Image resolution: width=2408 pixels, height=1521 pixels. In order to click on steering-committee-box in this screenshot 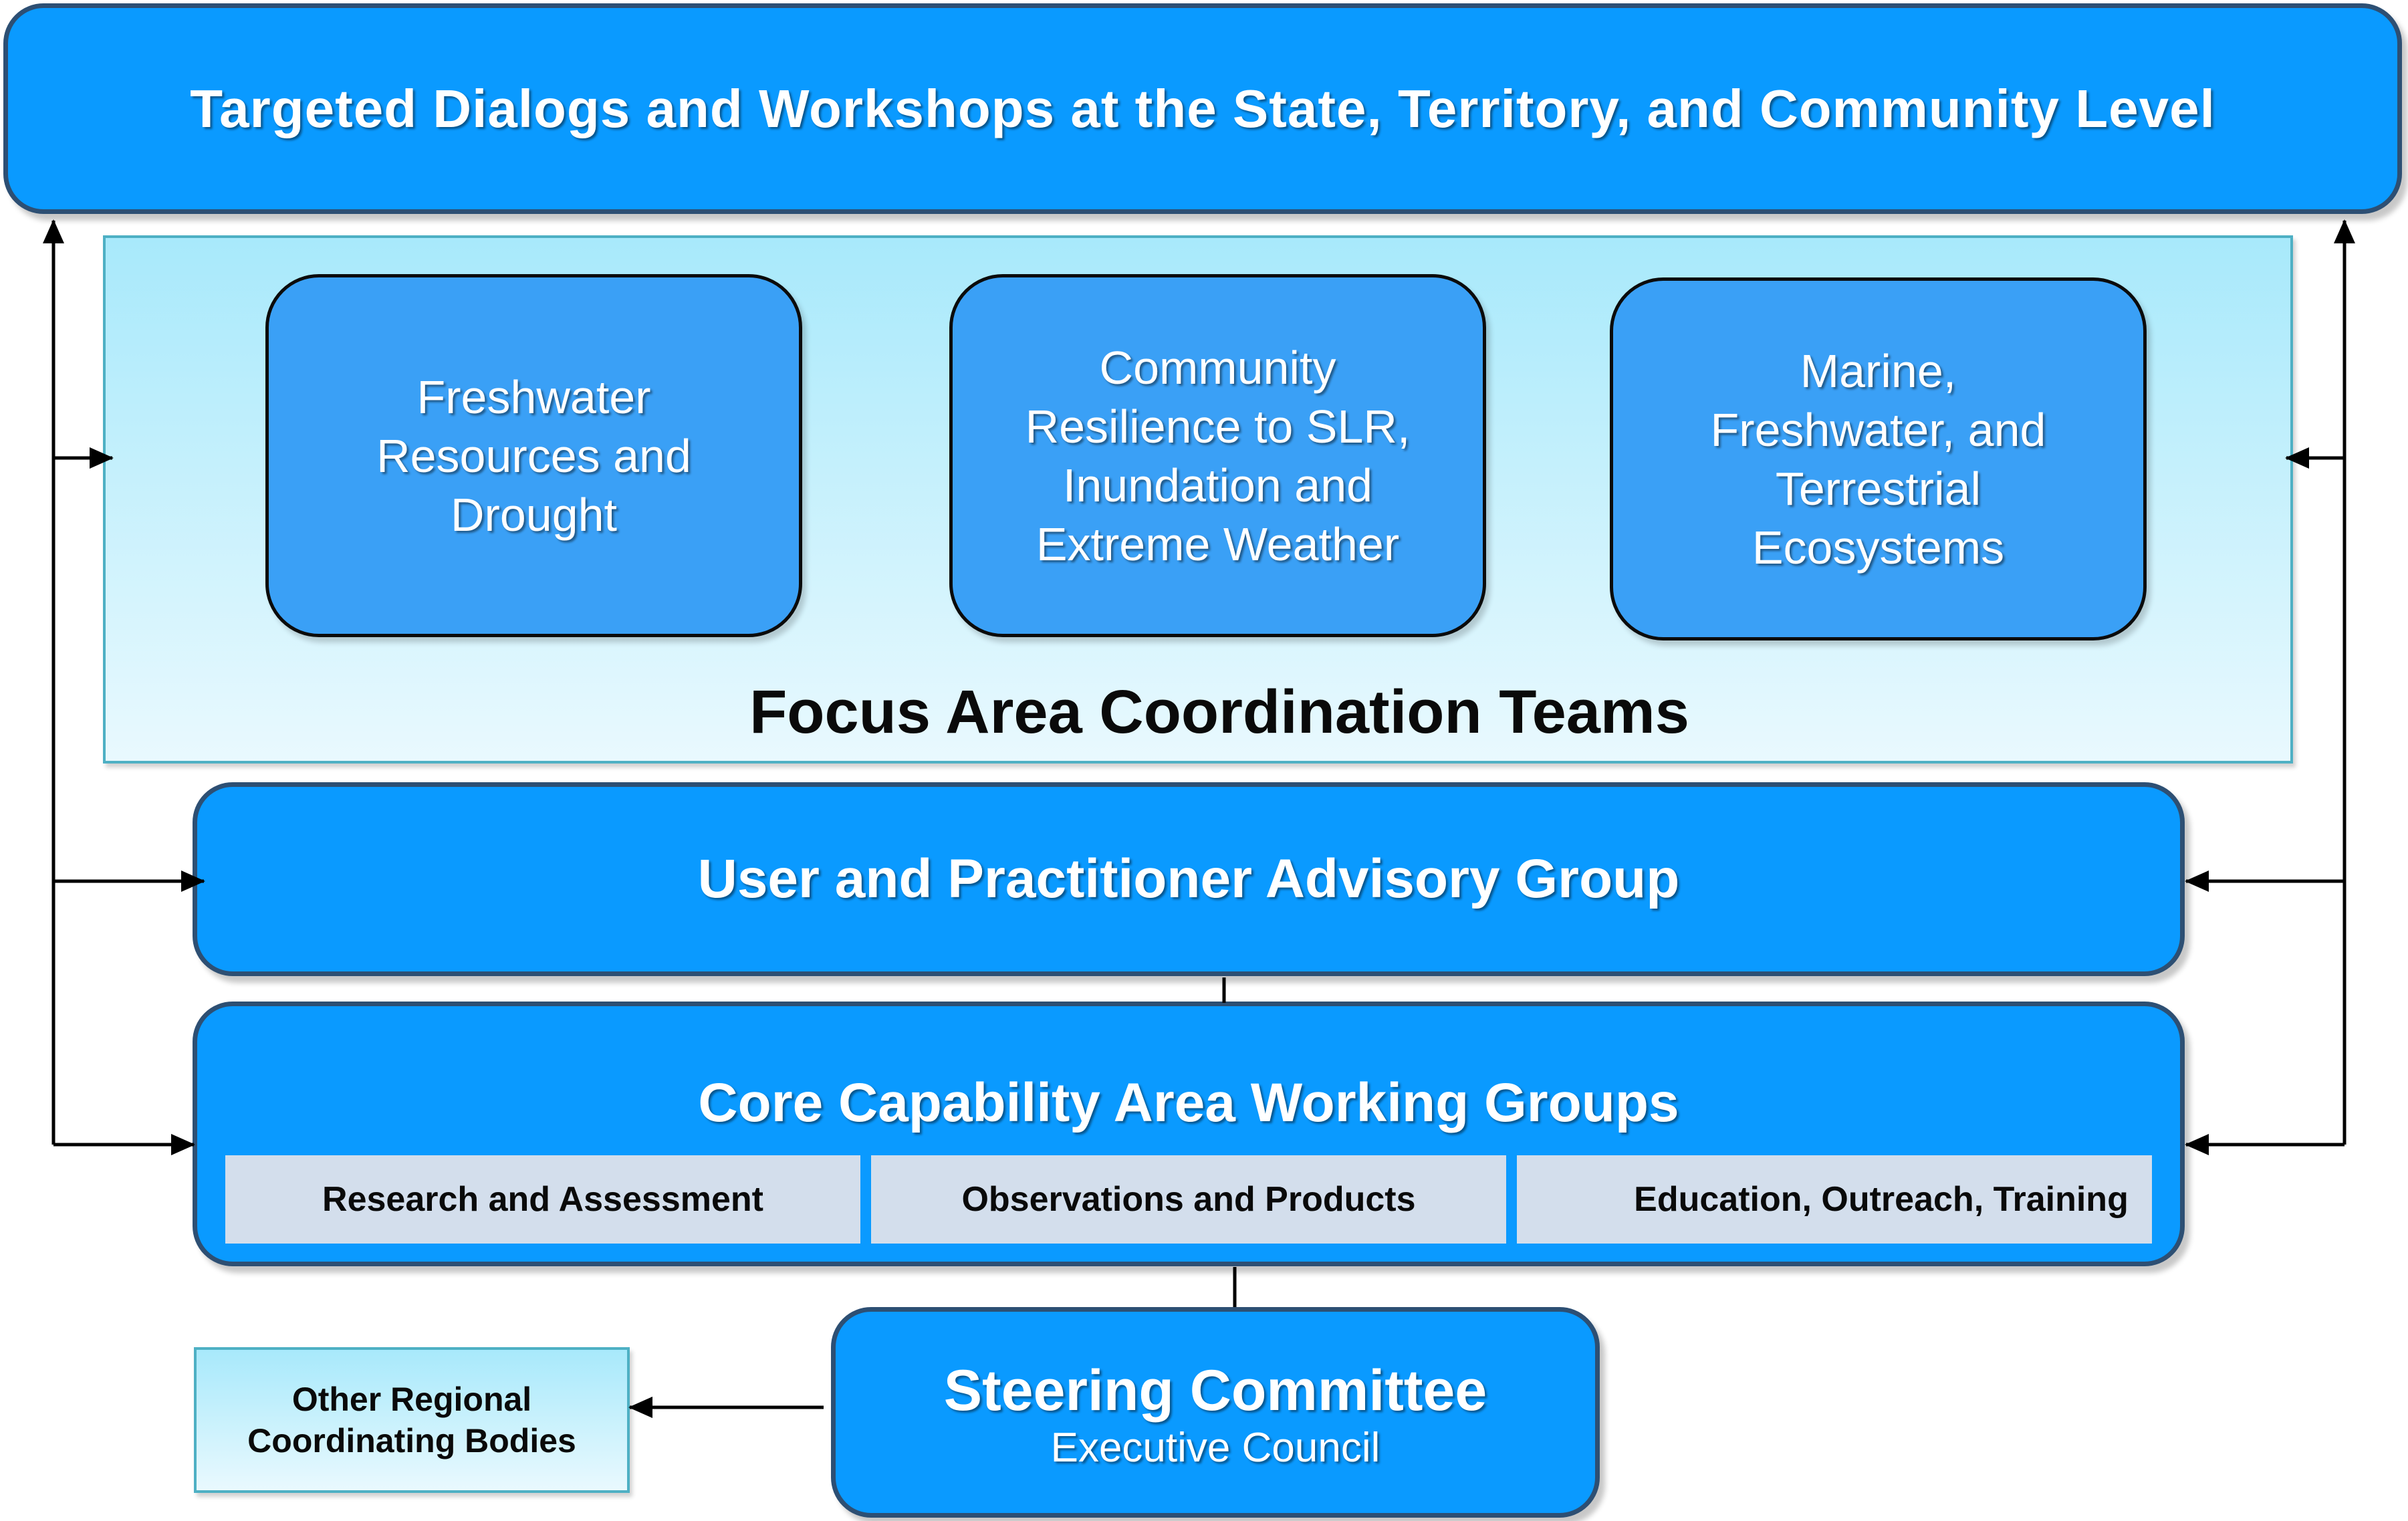, I will do `click(1215, 1412)`.